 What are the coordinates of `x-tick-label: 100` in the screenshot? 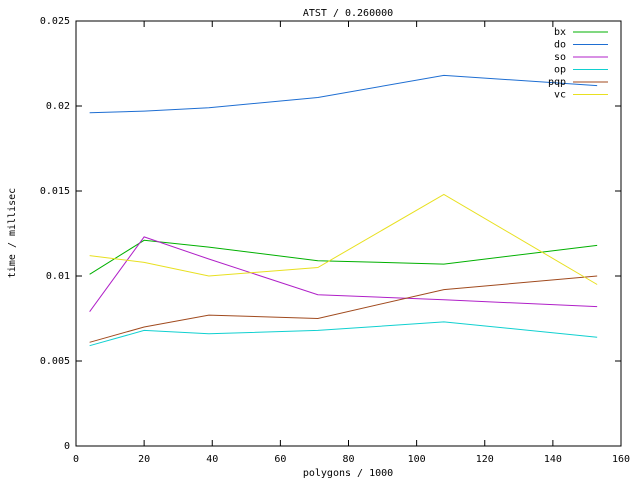 It's located at (417, 459).